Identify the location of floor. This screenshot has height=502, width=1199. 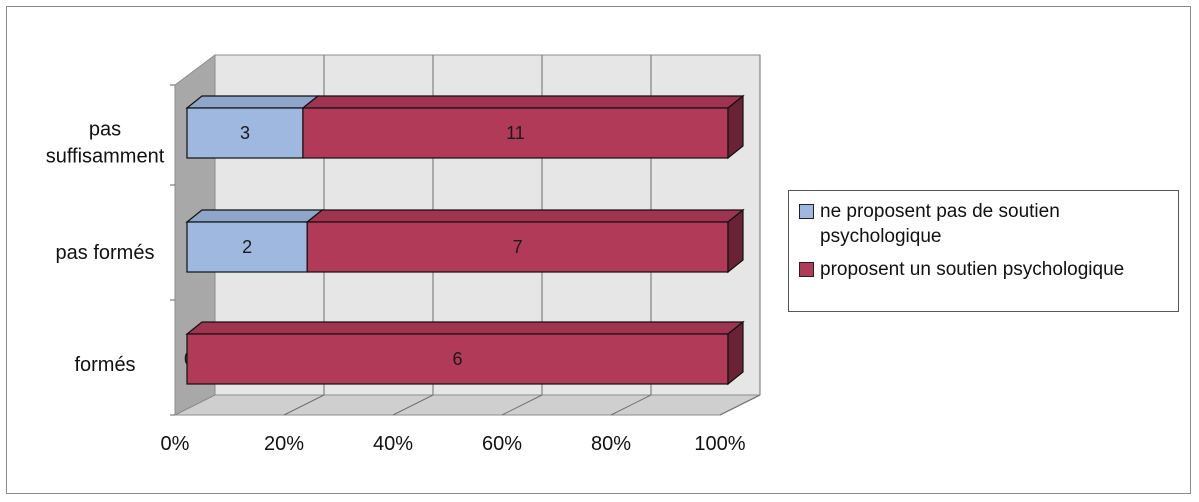
(467, 405).